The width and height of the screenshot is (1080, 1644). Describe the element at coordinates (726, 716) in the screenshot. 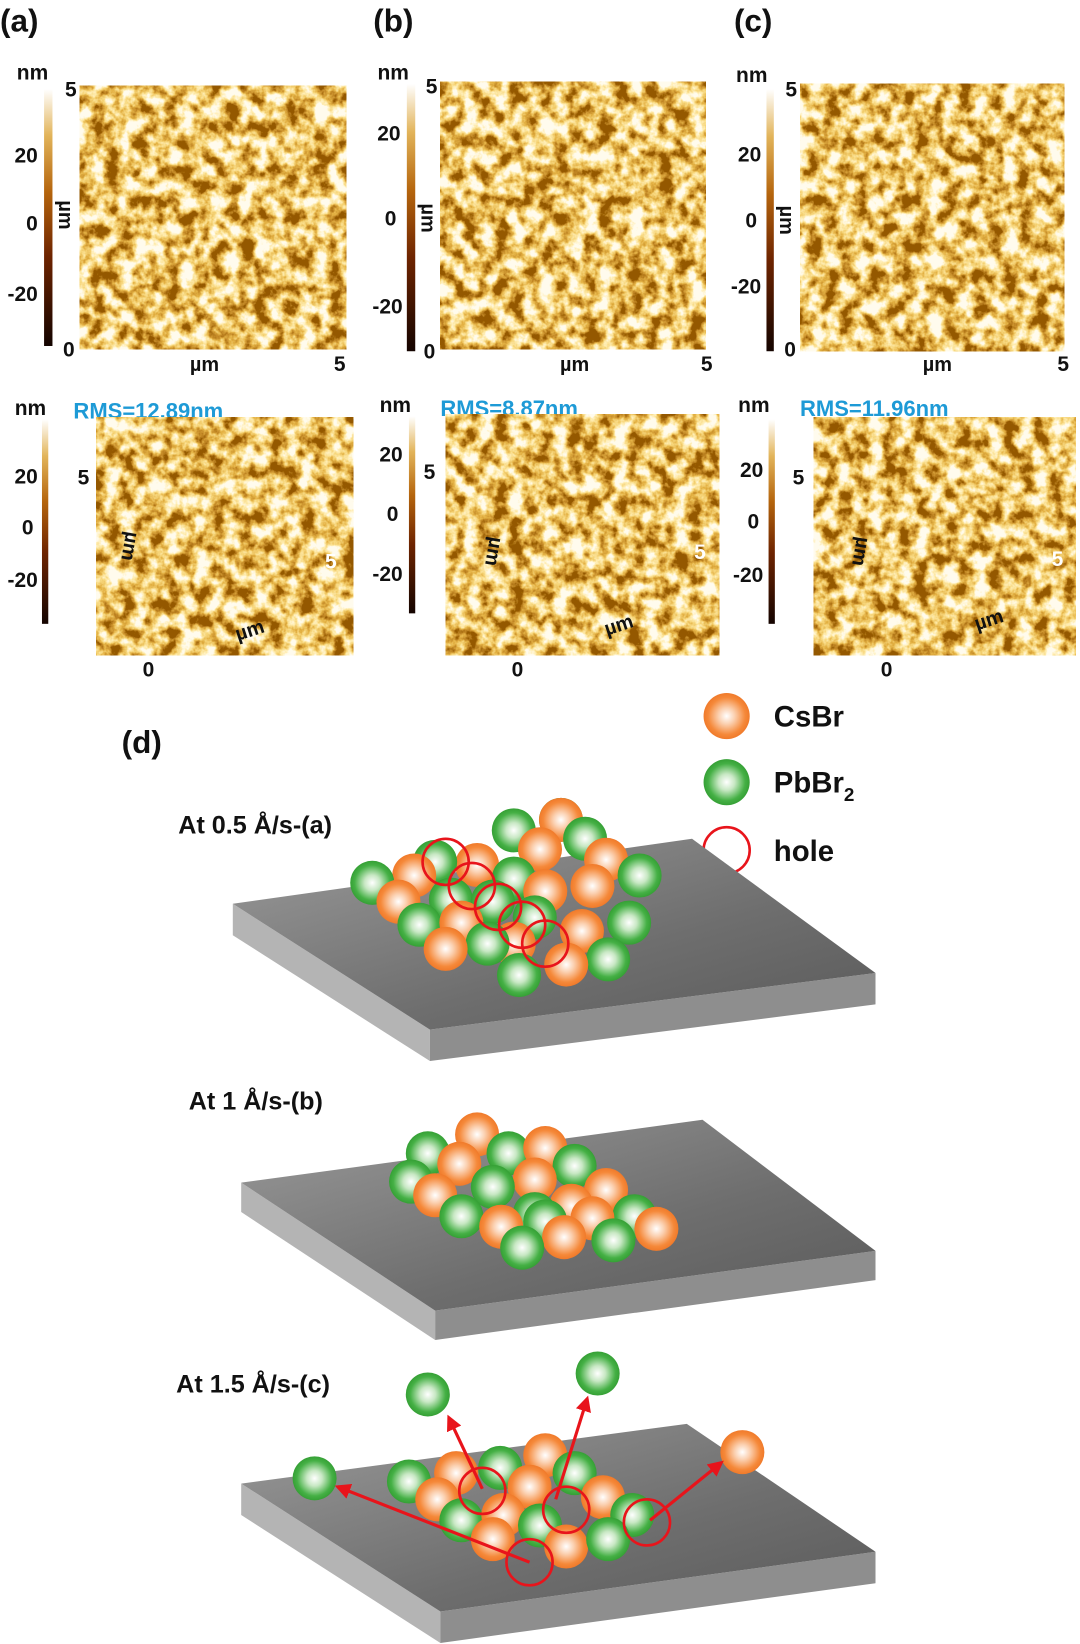

I see `csbr-sphere-icon` at that location.